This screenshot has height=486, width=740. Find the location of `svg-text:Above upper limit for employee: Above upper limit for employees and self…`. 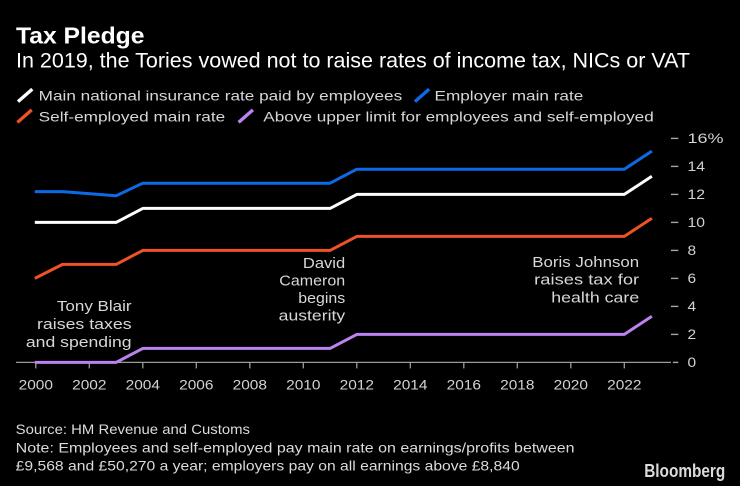

svg-text:Above upper limit for employee: Above upper limit for employees and self… is located at coordinates (458, 116).